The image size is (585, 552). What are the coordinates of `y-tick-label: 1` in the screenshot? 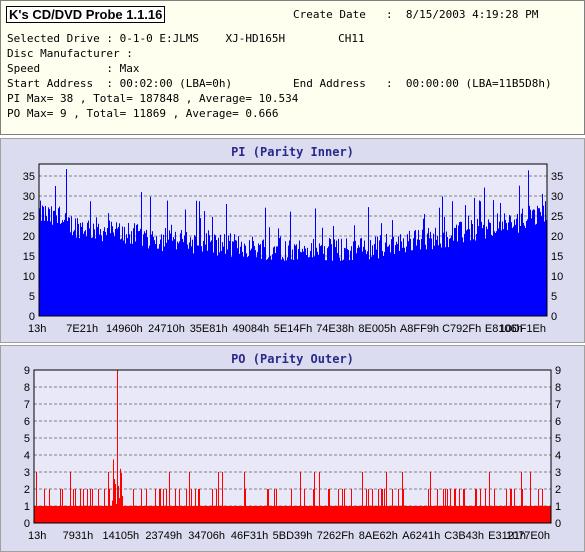 It's located at (27, 507).